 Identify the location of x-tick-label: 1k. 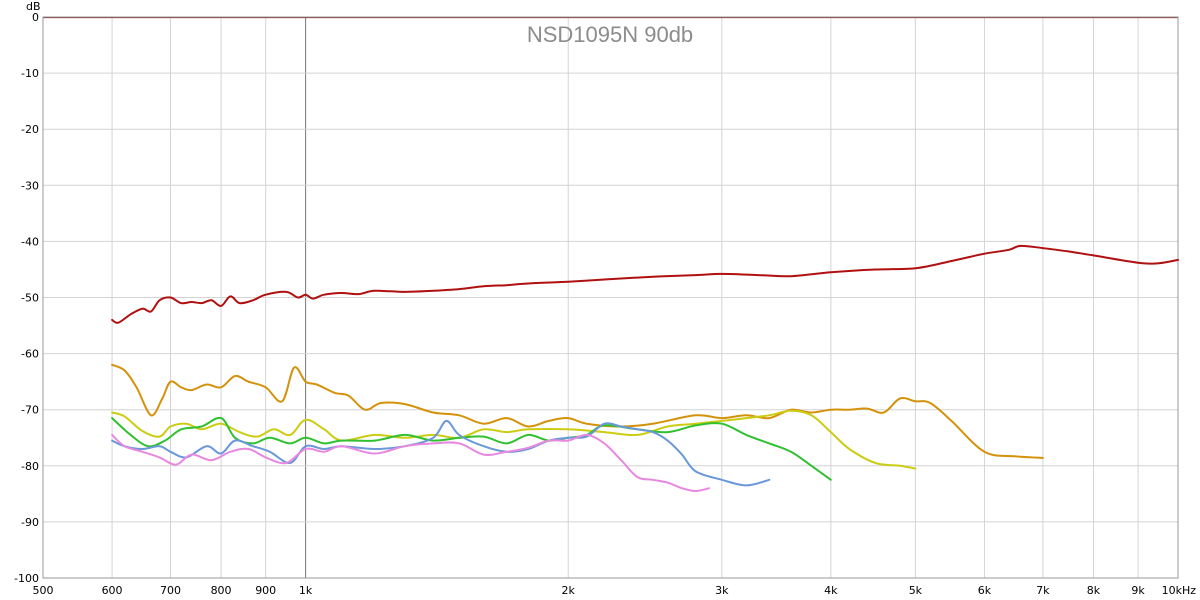
(306, 590).